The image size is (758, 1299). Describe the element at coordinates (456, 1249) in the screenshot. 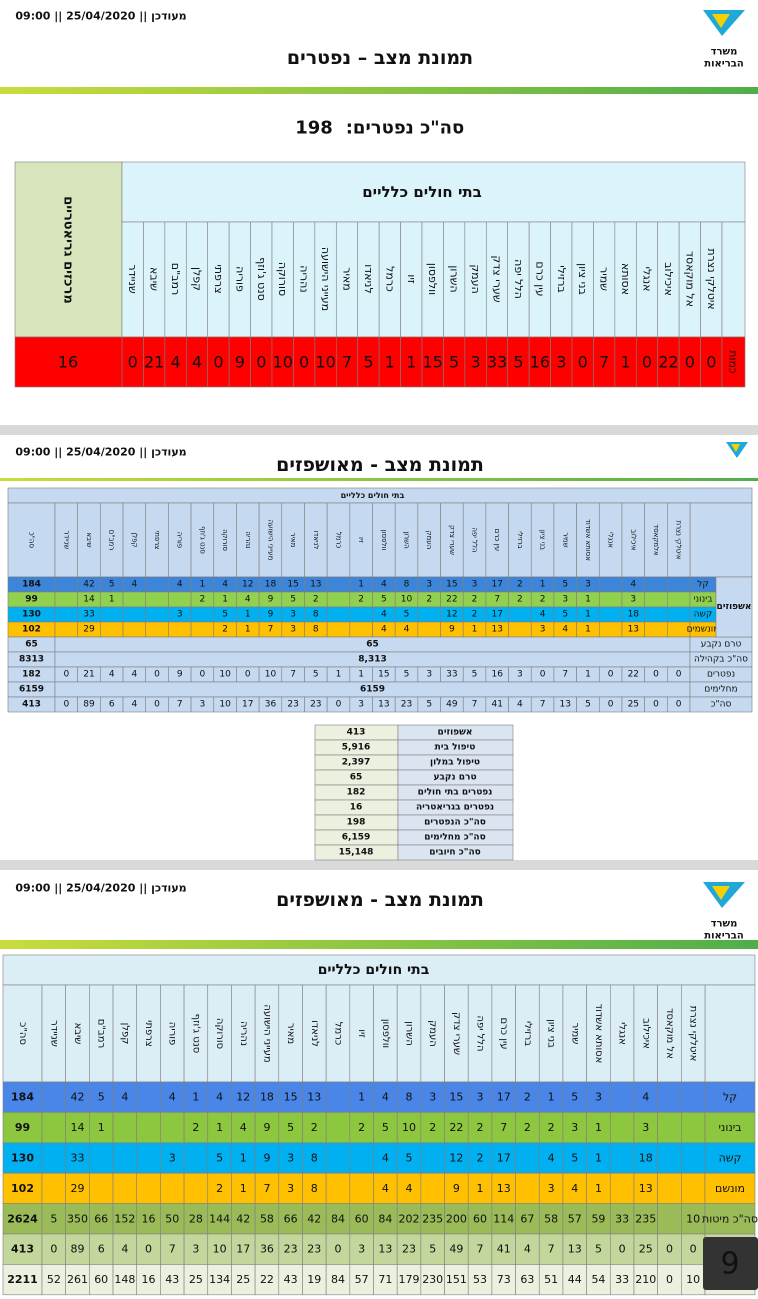

I see `value: 49` at that location.